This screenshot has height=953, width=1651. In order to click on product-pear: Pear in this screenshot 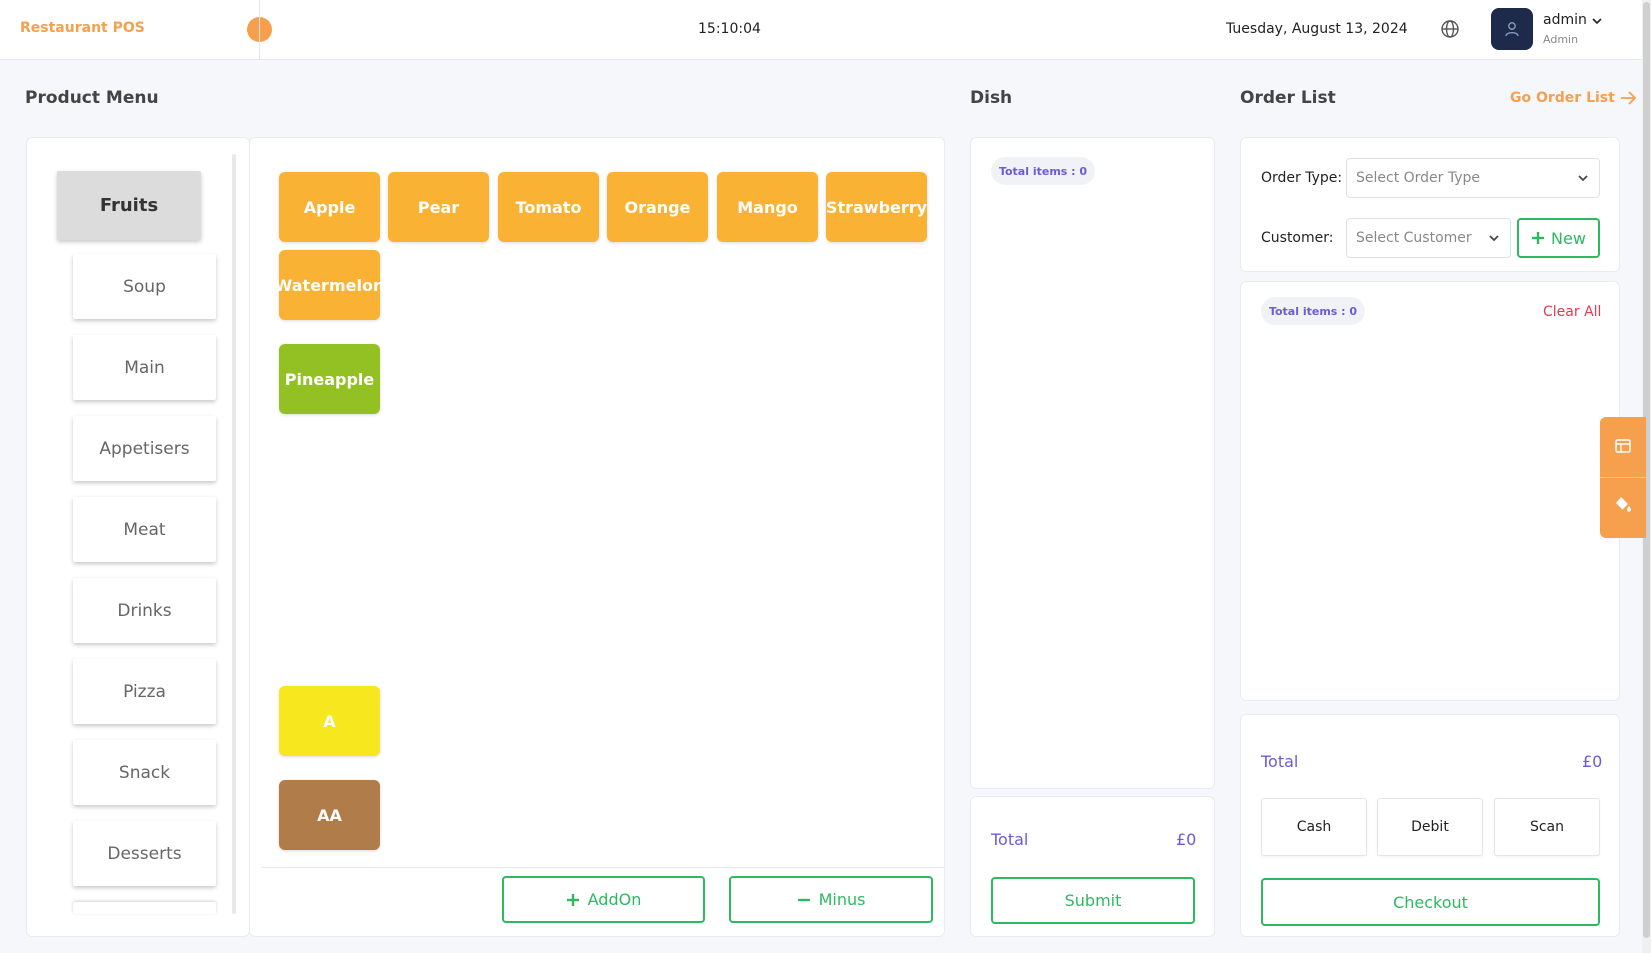, I will do `click(438, 207)`.